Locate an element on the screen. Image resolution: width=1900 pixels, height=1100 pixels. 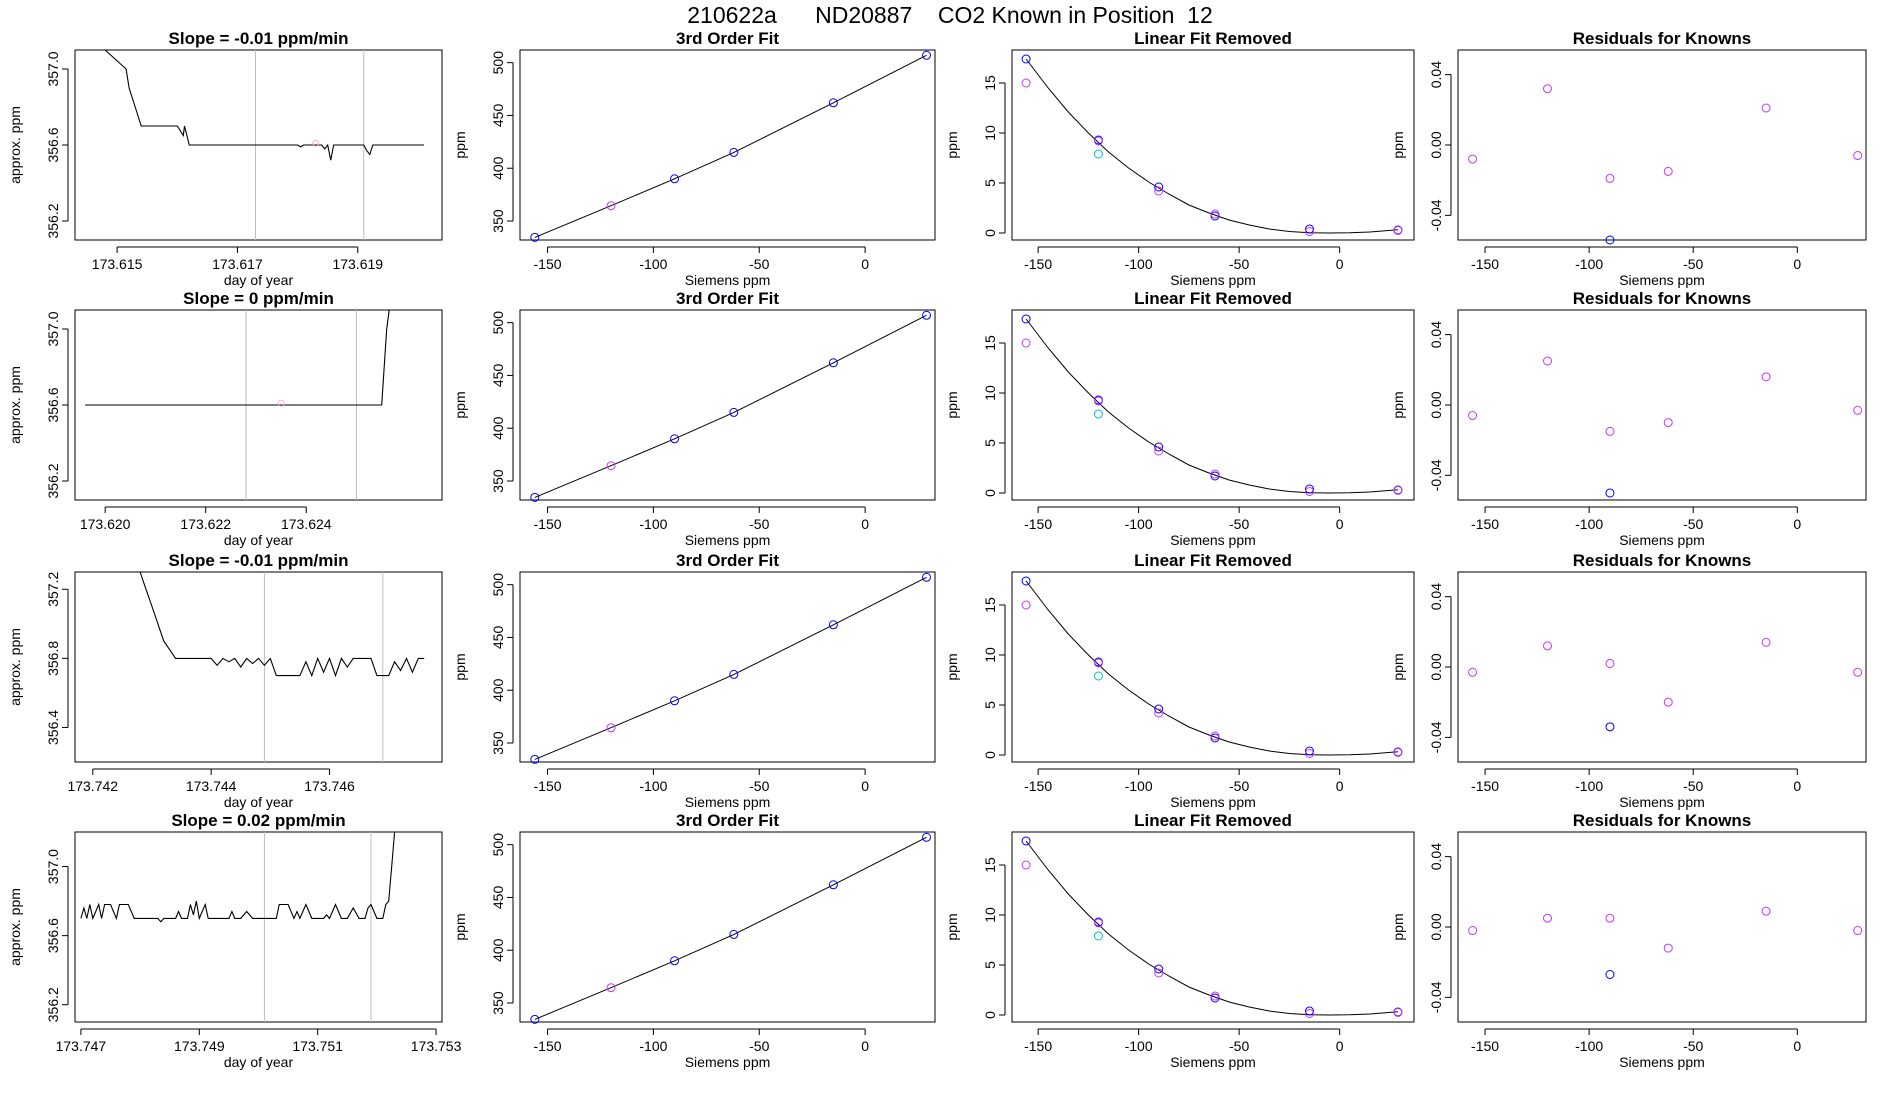
y-tick-label: 0 is located at coordinates (990, 1015).